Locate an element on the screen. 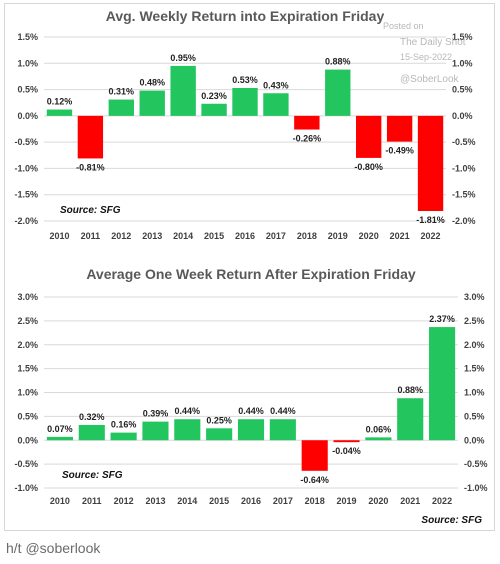 The width and height of the screenshot is (500, 564). data-label: 0.53% is located at coordinates (245, 80).